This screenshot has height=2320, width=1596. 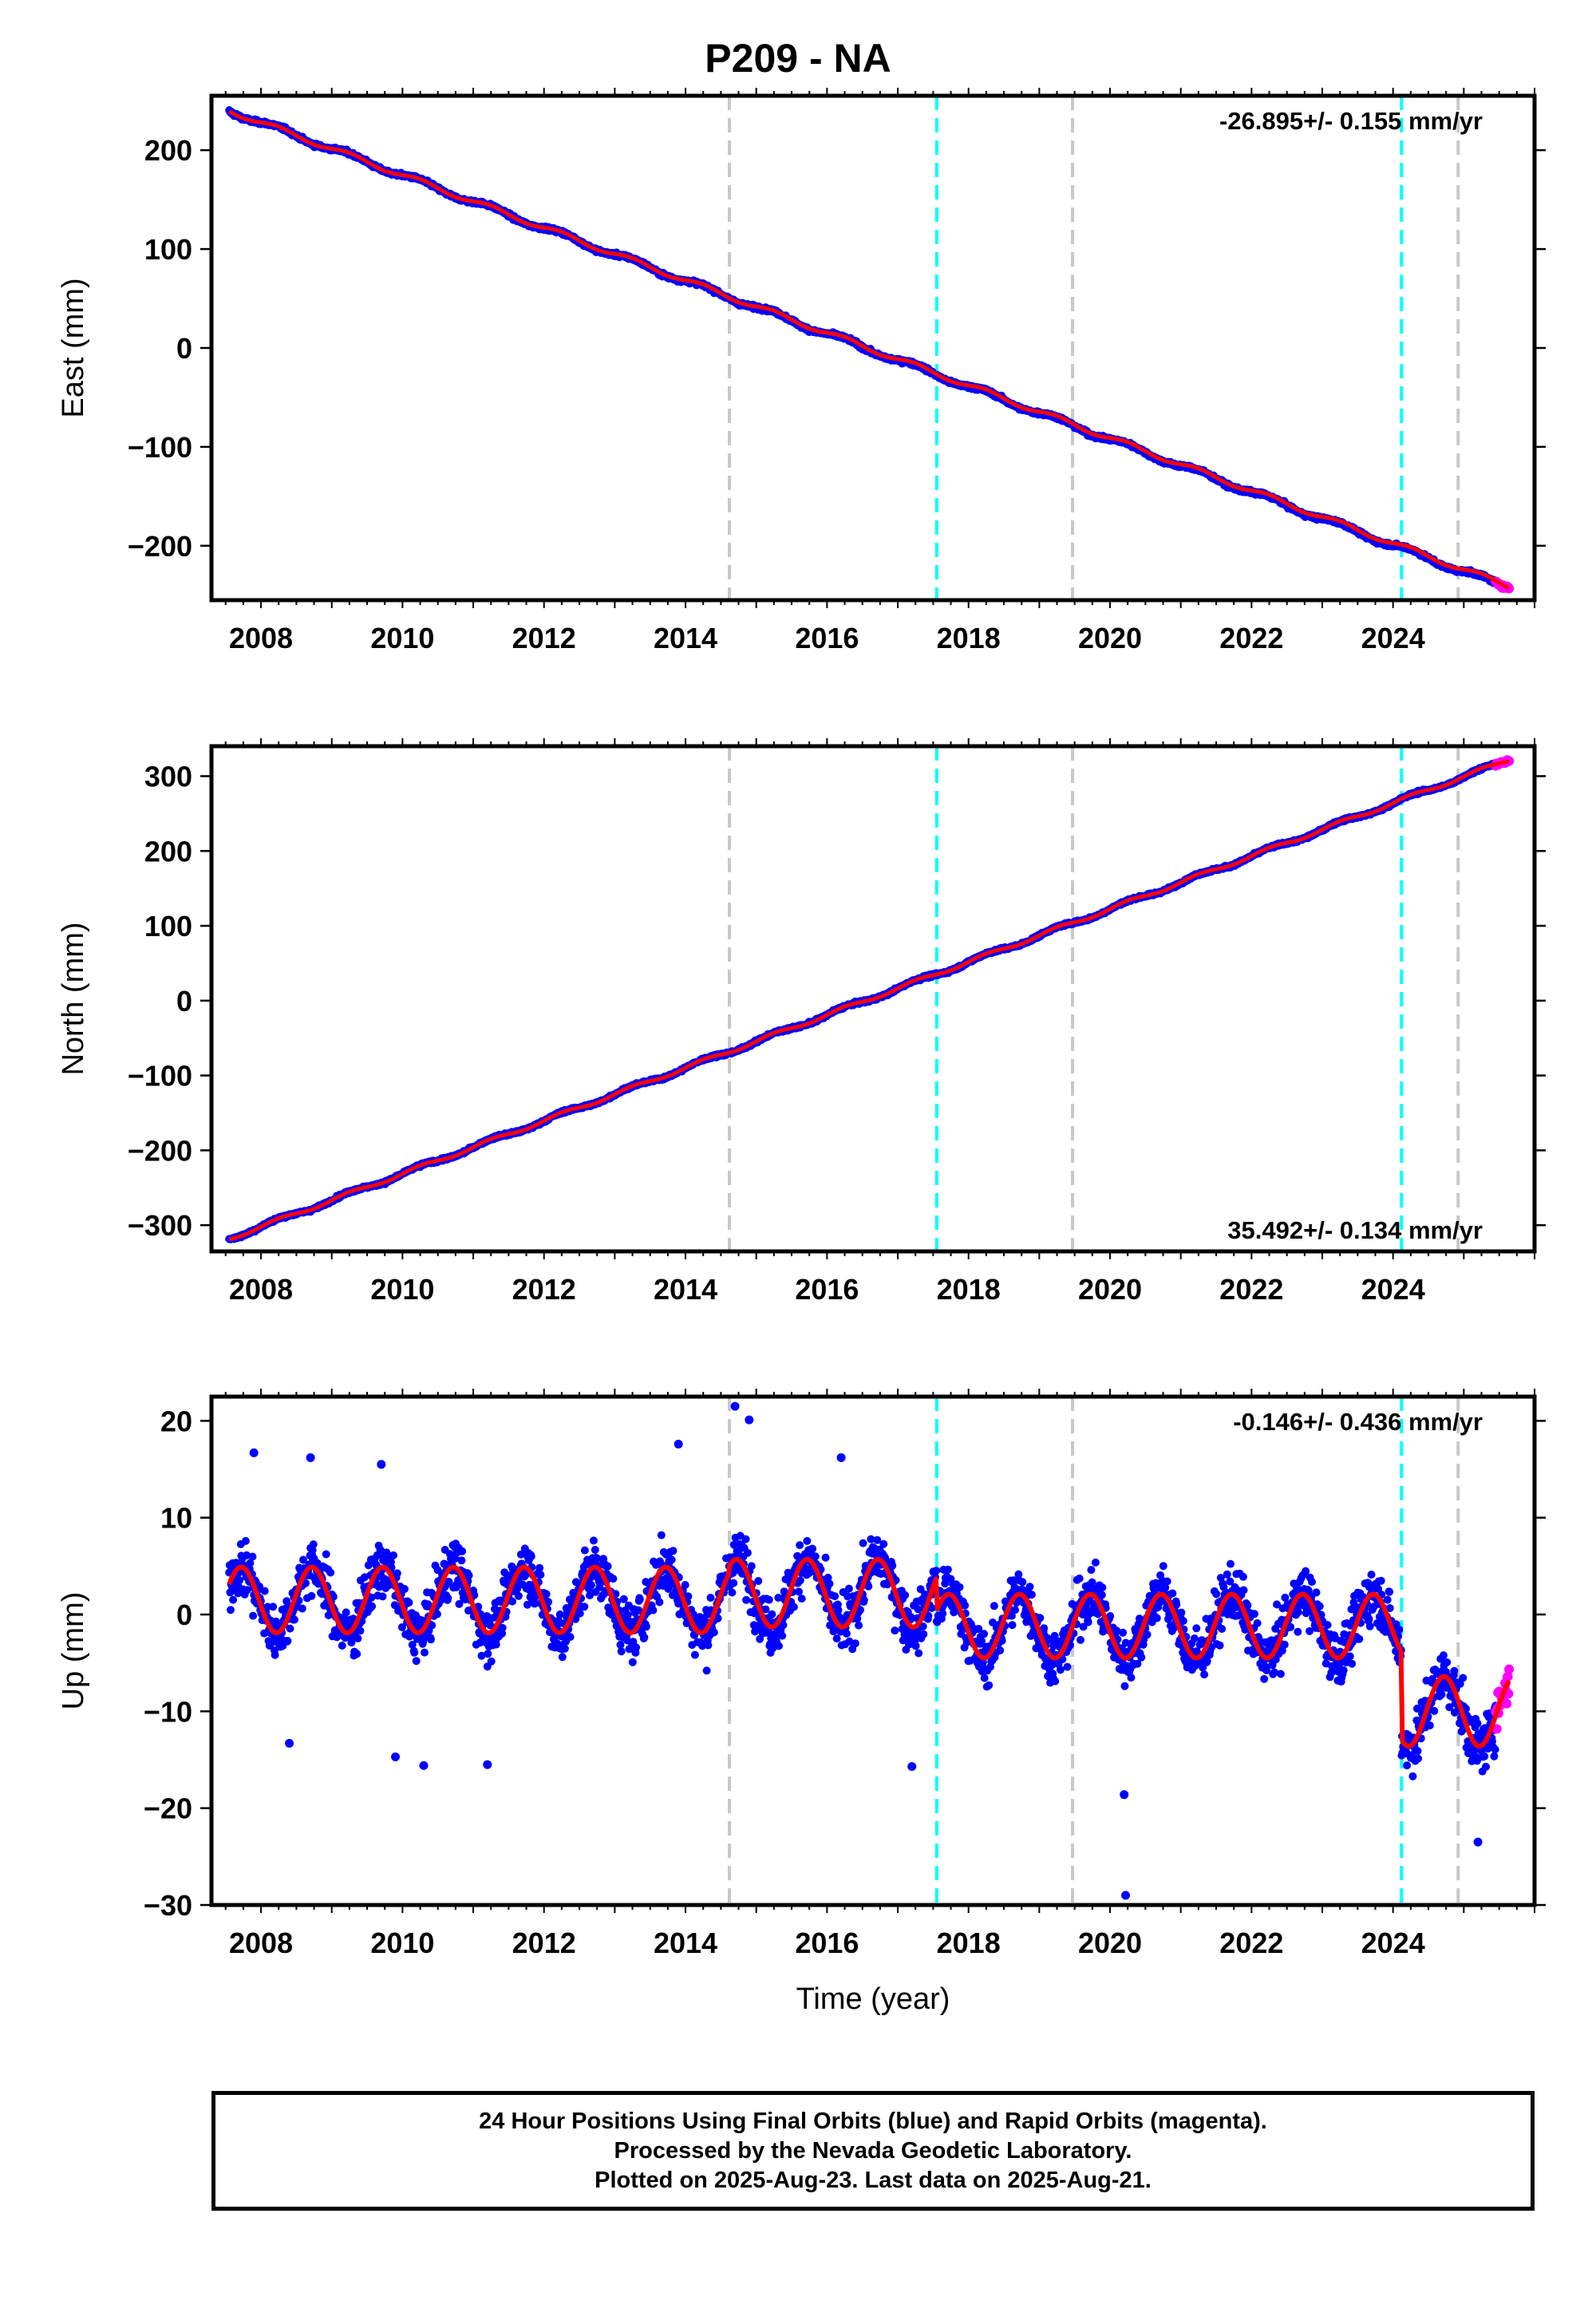 I want to click on page-title: P209 - NA, so click(x=798, y=58).